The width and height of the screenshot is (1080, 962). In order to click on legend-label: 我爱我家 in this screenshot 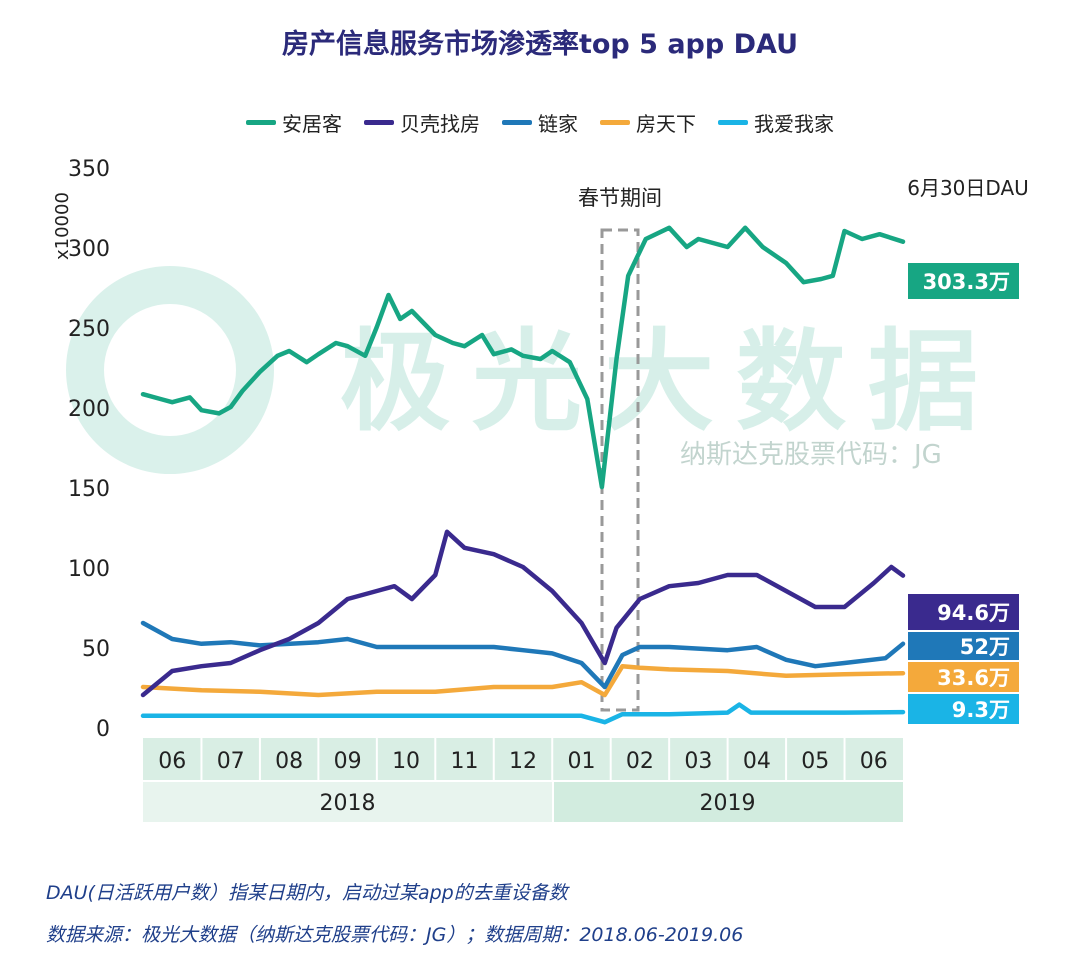, I will do `click(794, 124)`.